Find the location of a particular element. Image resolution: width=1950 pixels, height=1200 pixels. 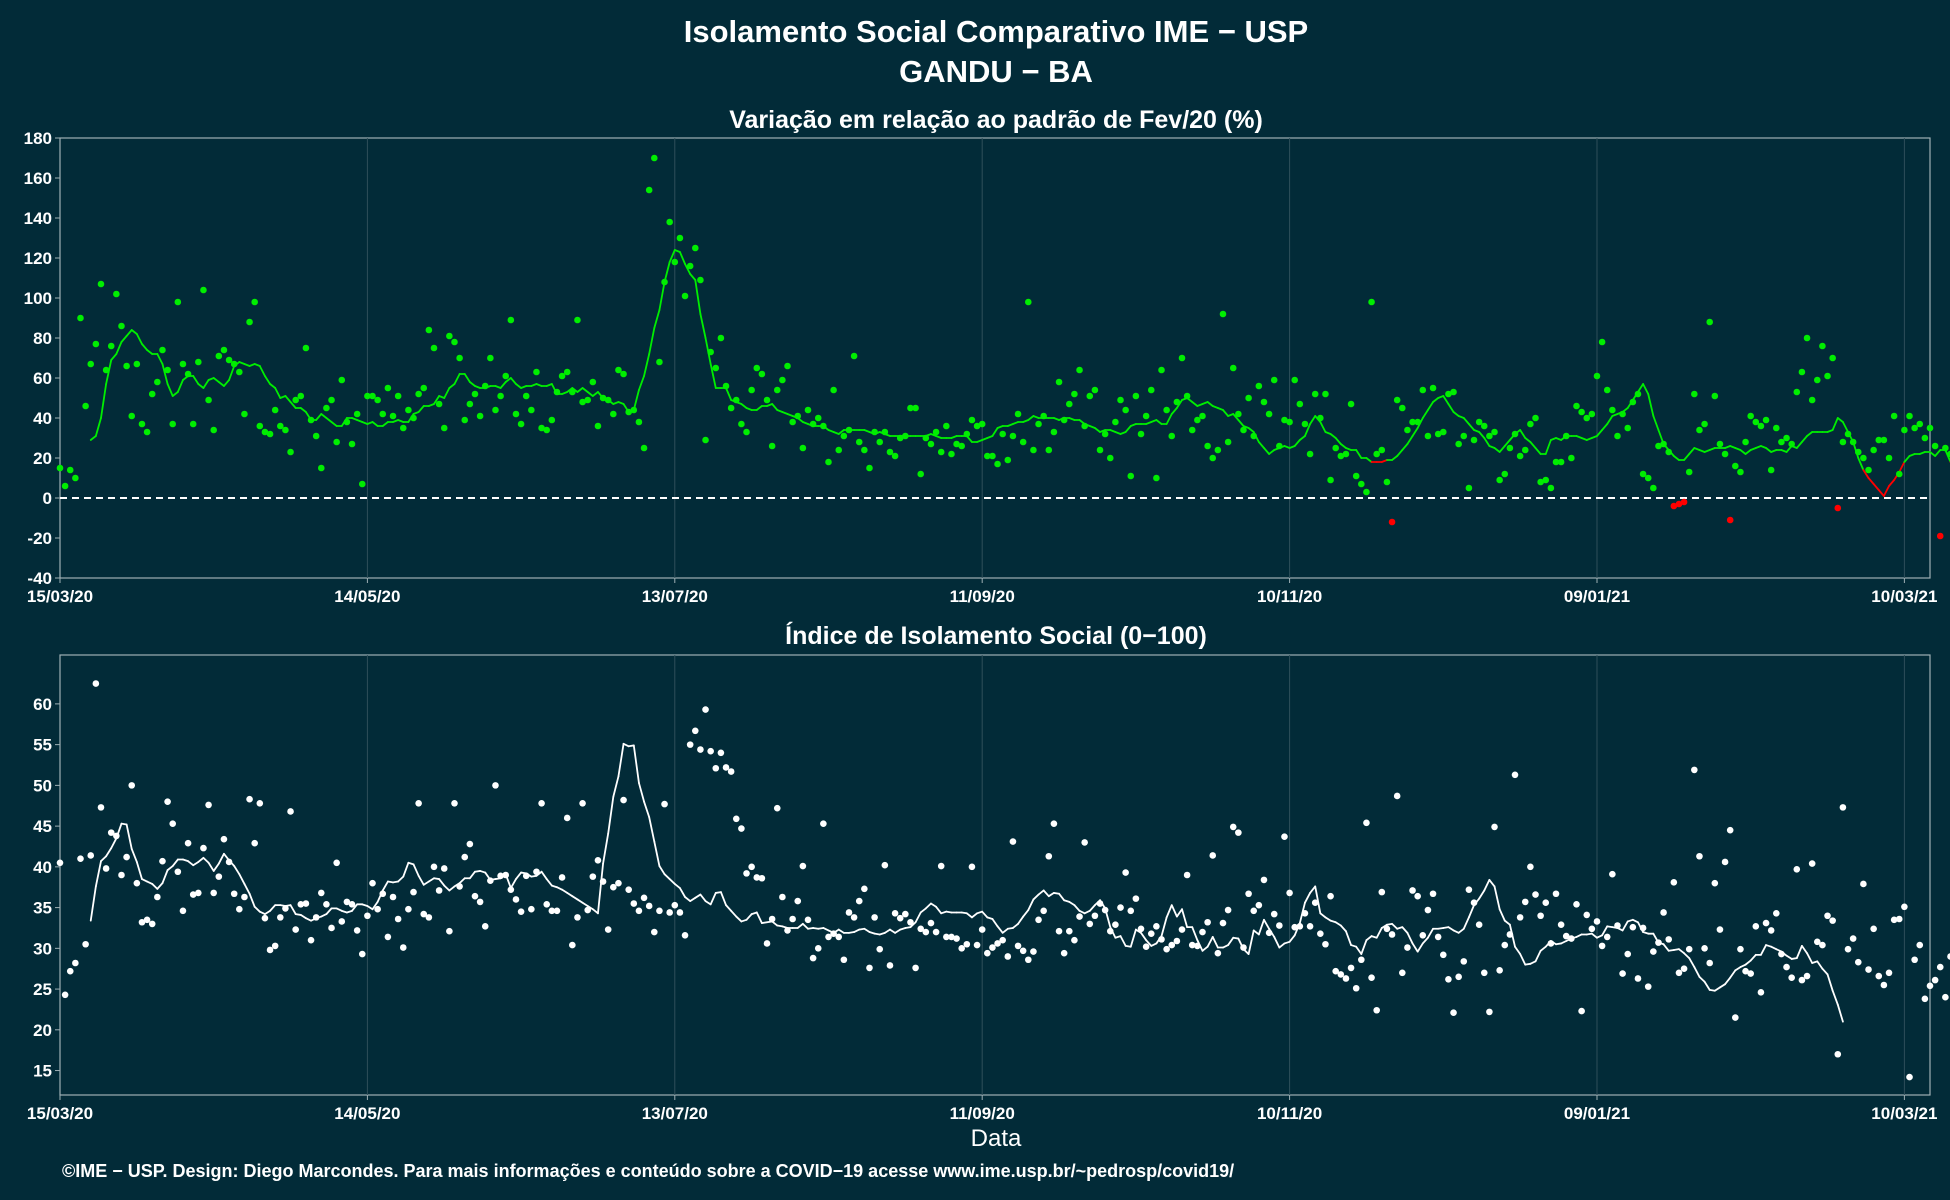

x-tick-label: 11/09/20 is located at coordinates (982, 1113).